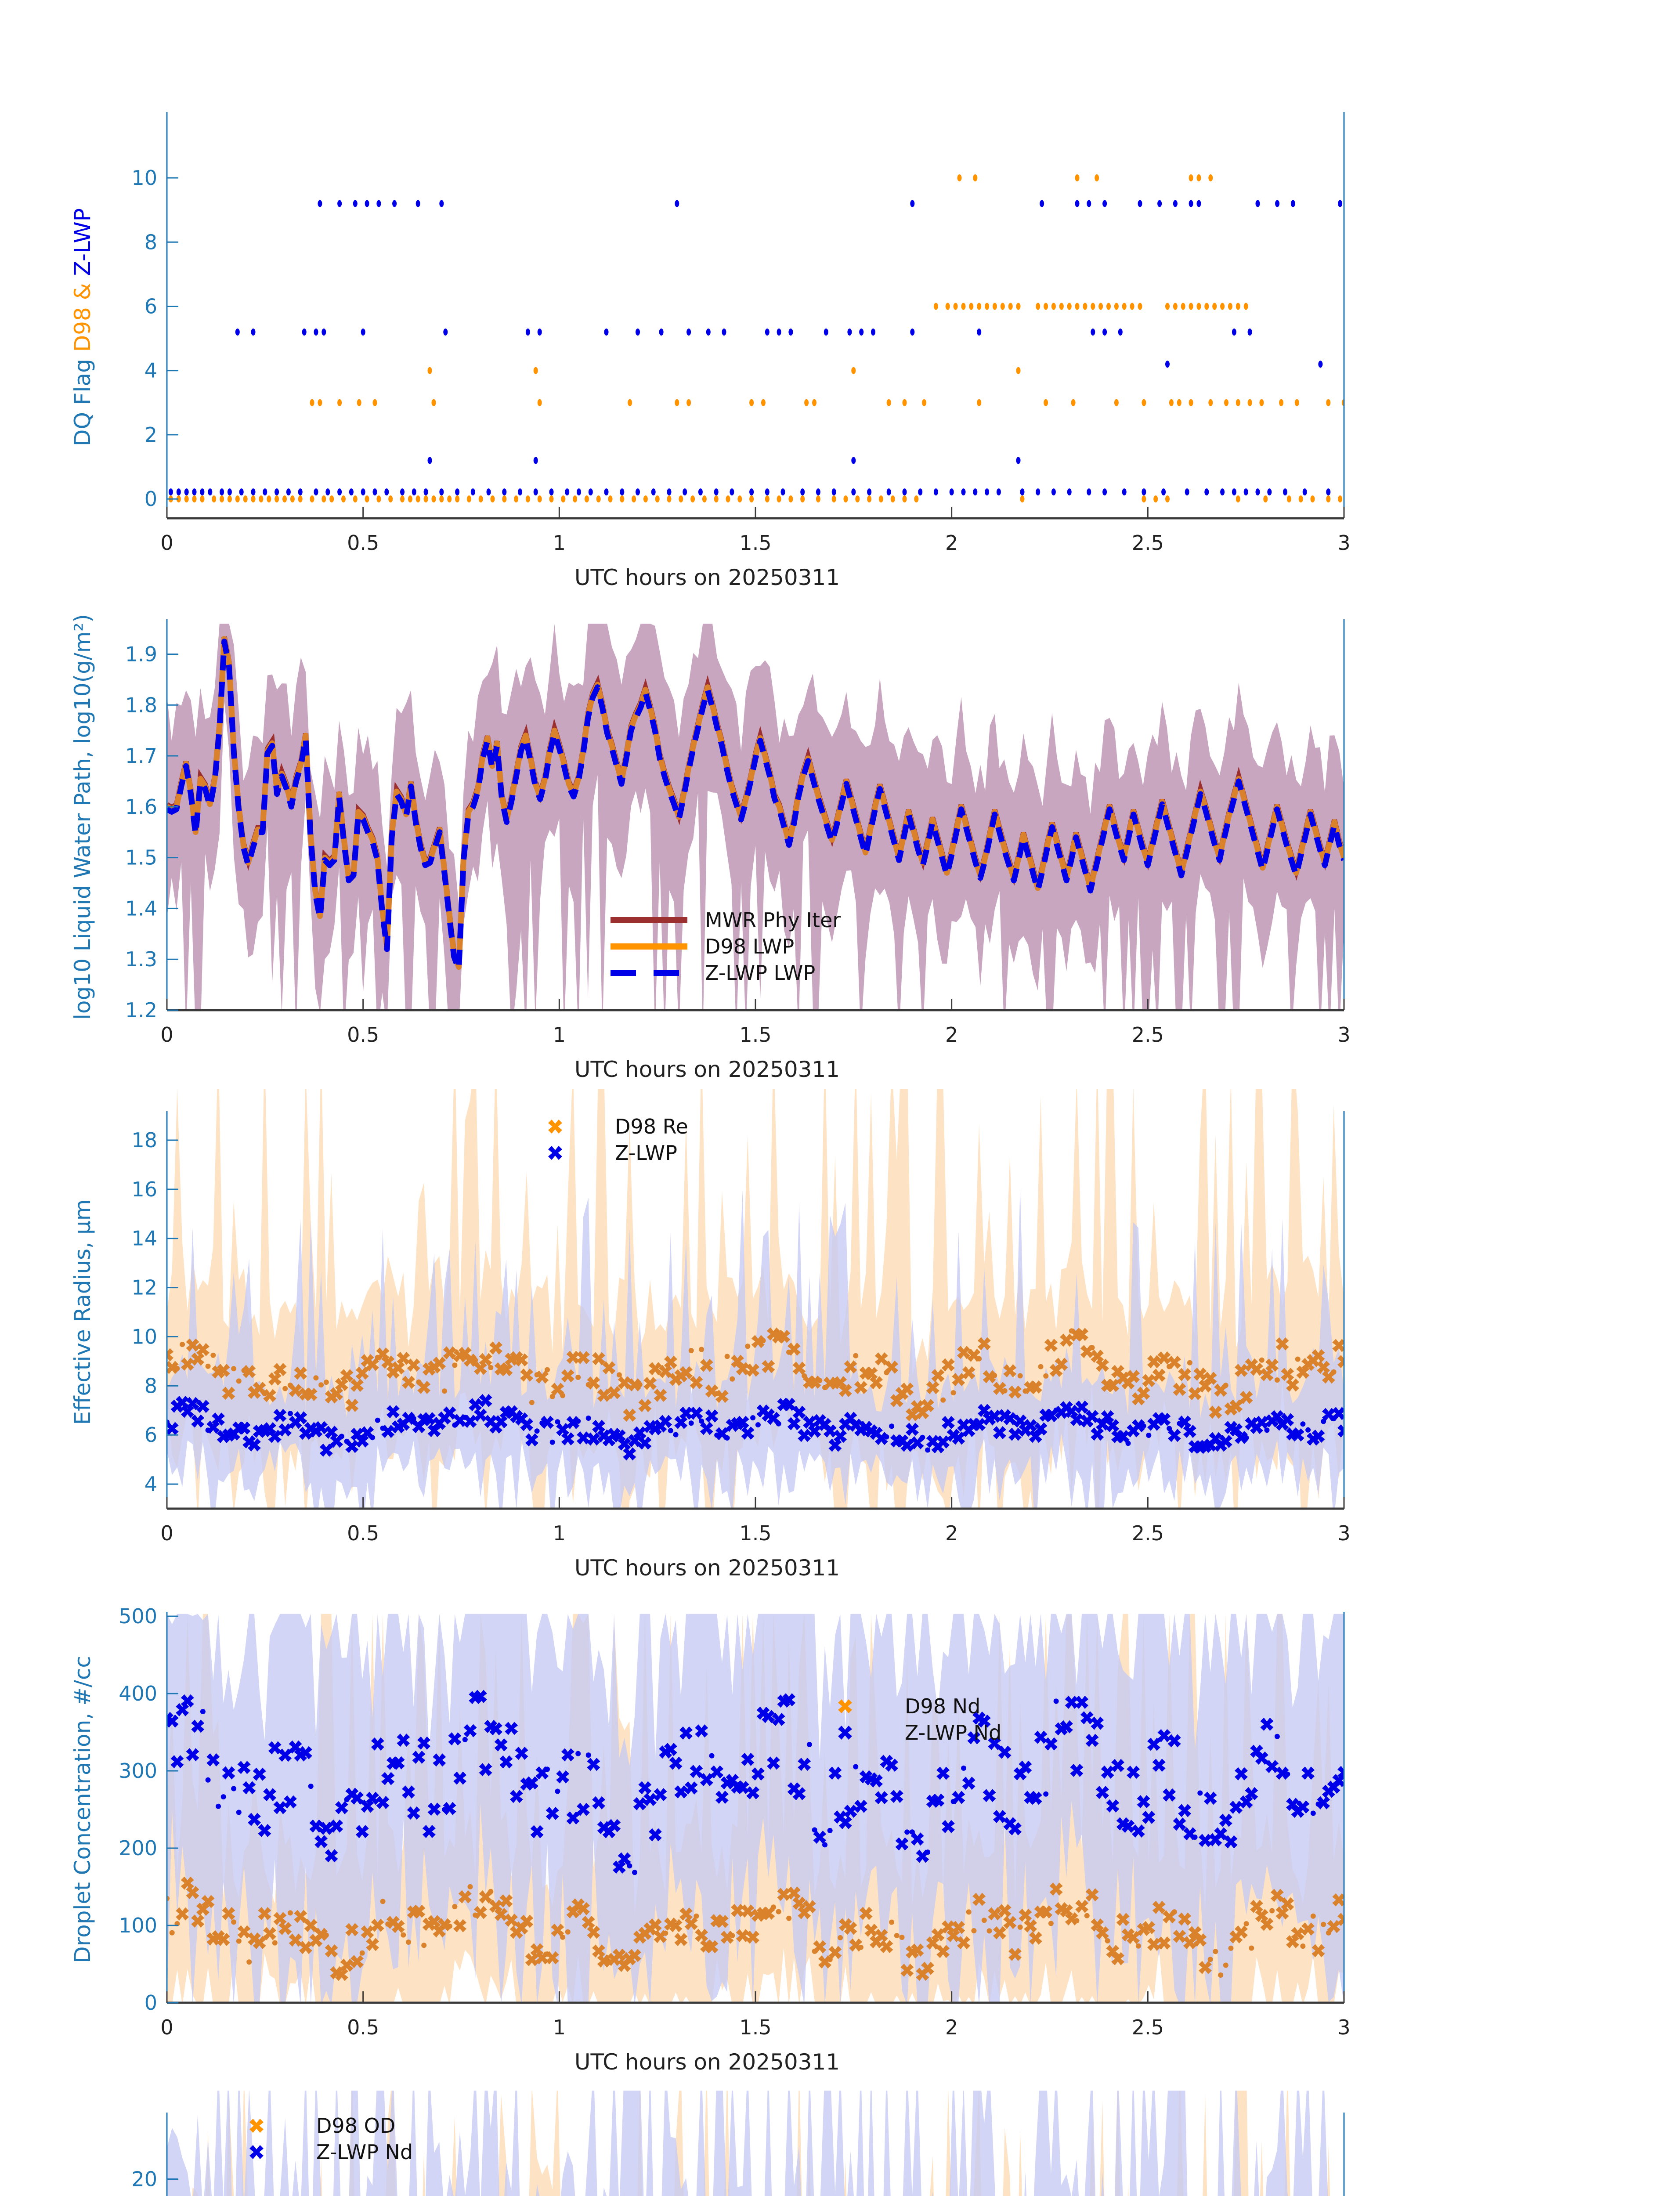 This screenshot has width=1680, height=2196. What do you see at coordinates (364, 2152) in the screenshot?
I see `legend-label: Z-LWP Nd` at bounding box center [364, 2152].